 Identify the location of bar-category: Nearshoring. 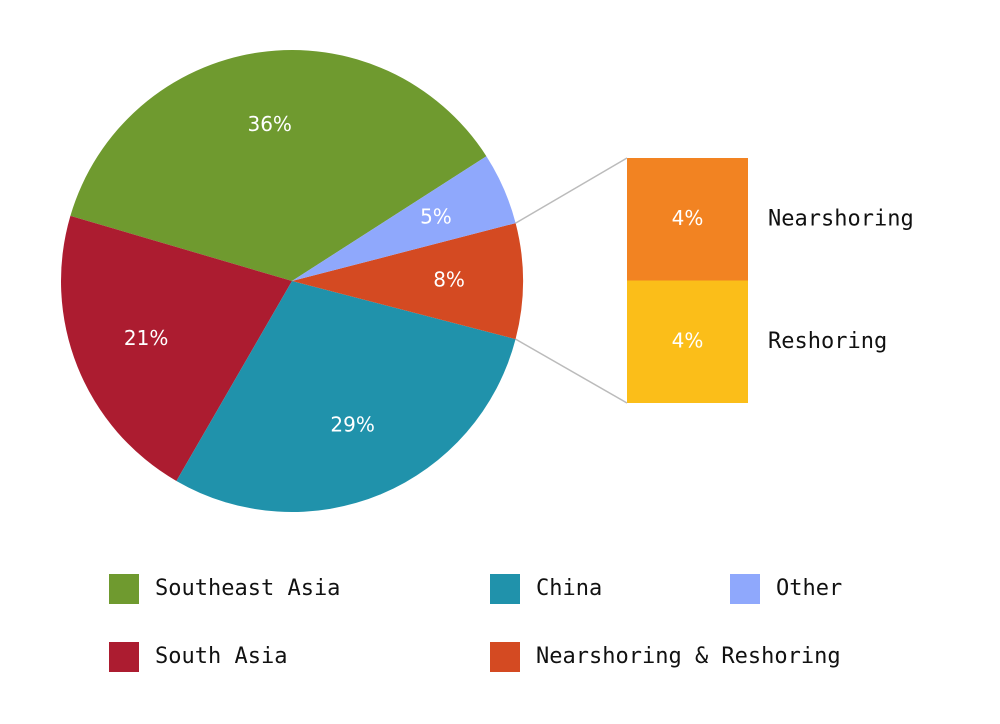
(841, 218).